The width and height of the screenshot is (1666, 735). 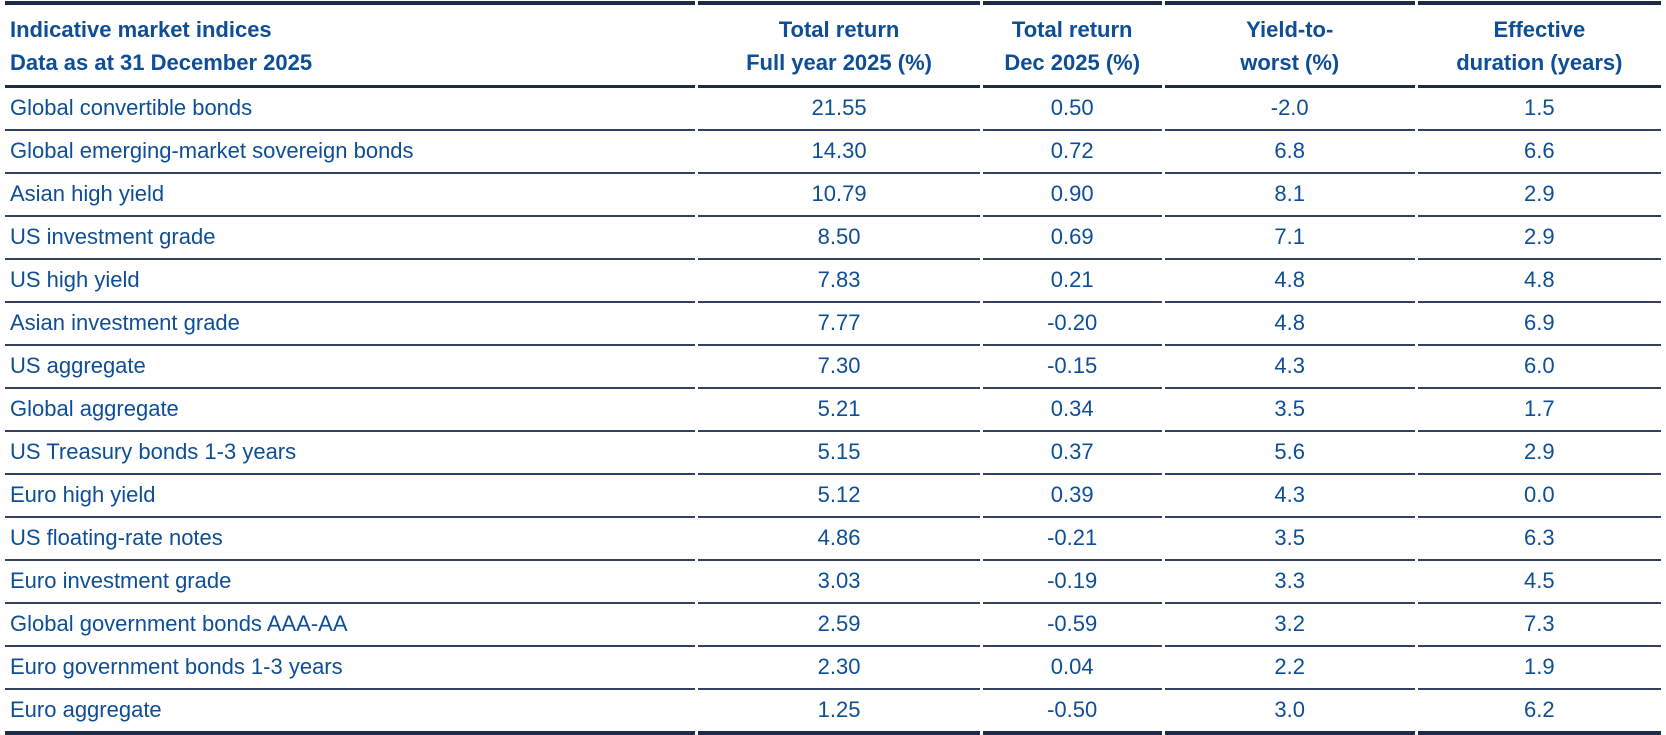 What do you see at coordinates (839, 496) in the screenshot?
I see `total-return-fy-value: 5.12` at bounding box center [839, 496].